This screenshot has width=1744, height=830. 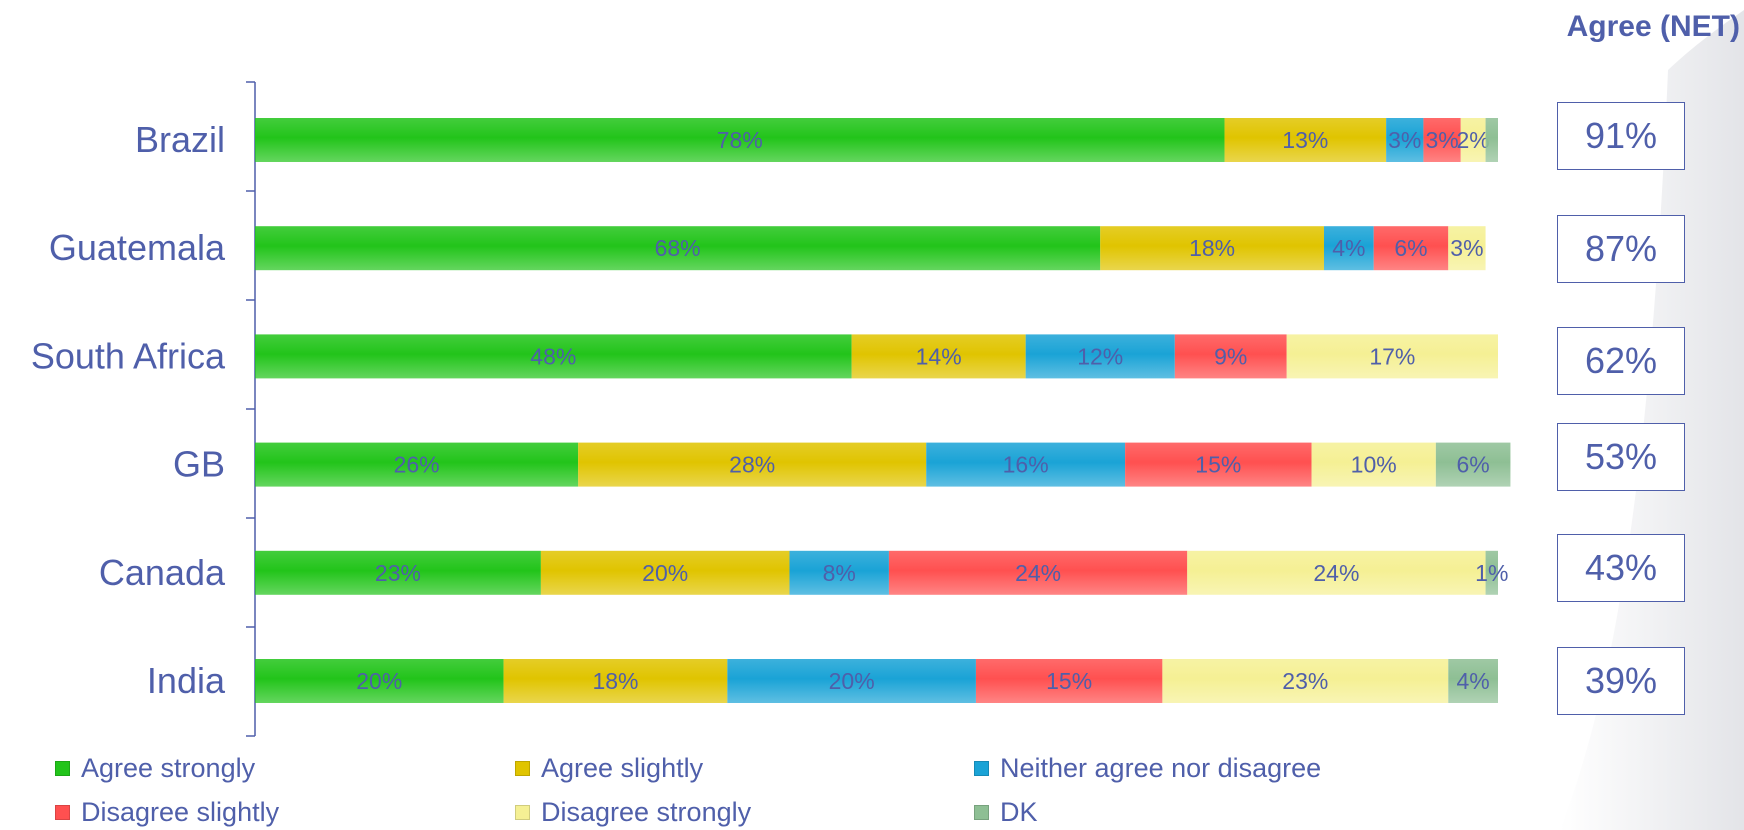 What do you see at coordinates (128, 355) in the screenshot?
I see `category-label: South Africa` at bounding box center [128, 355].